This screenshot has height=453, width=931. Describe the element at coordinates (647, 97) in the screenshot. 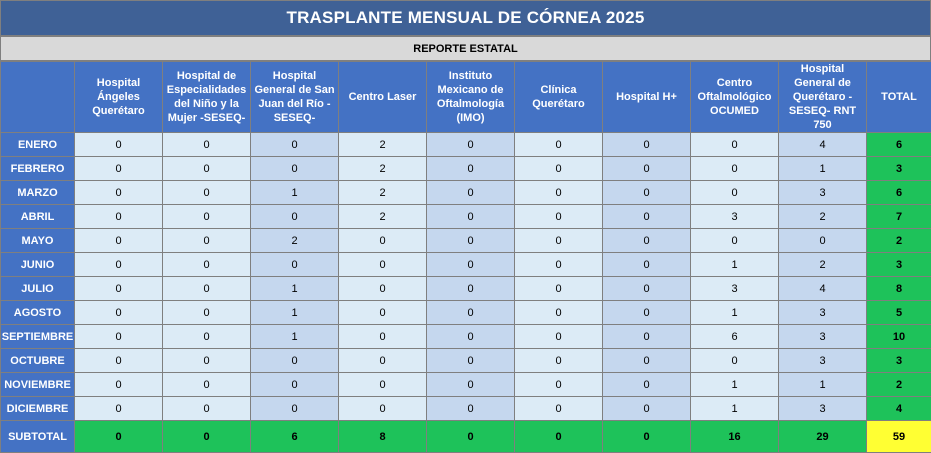

I see `header-hospital-h-plus: Hospital H+` at that location.